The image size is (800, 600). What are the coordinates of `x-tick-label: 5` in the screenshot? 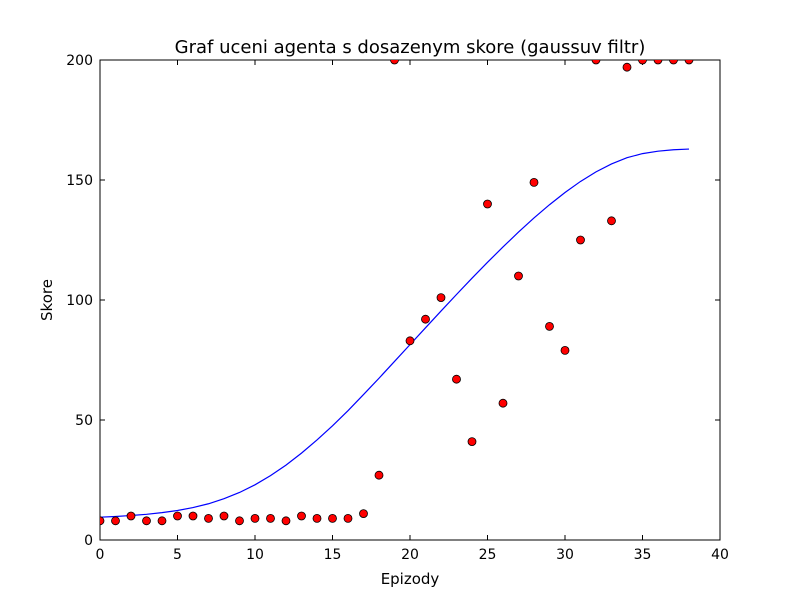 It's located at (177, 555).